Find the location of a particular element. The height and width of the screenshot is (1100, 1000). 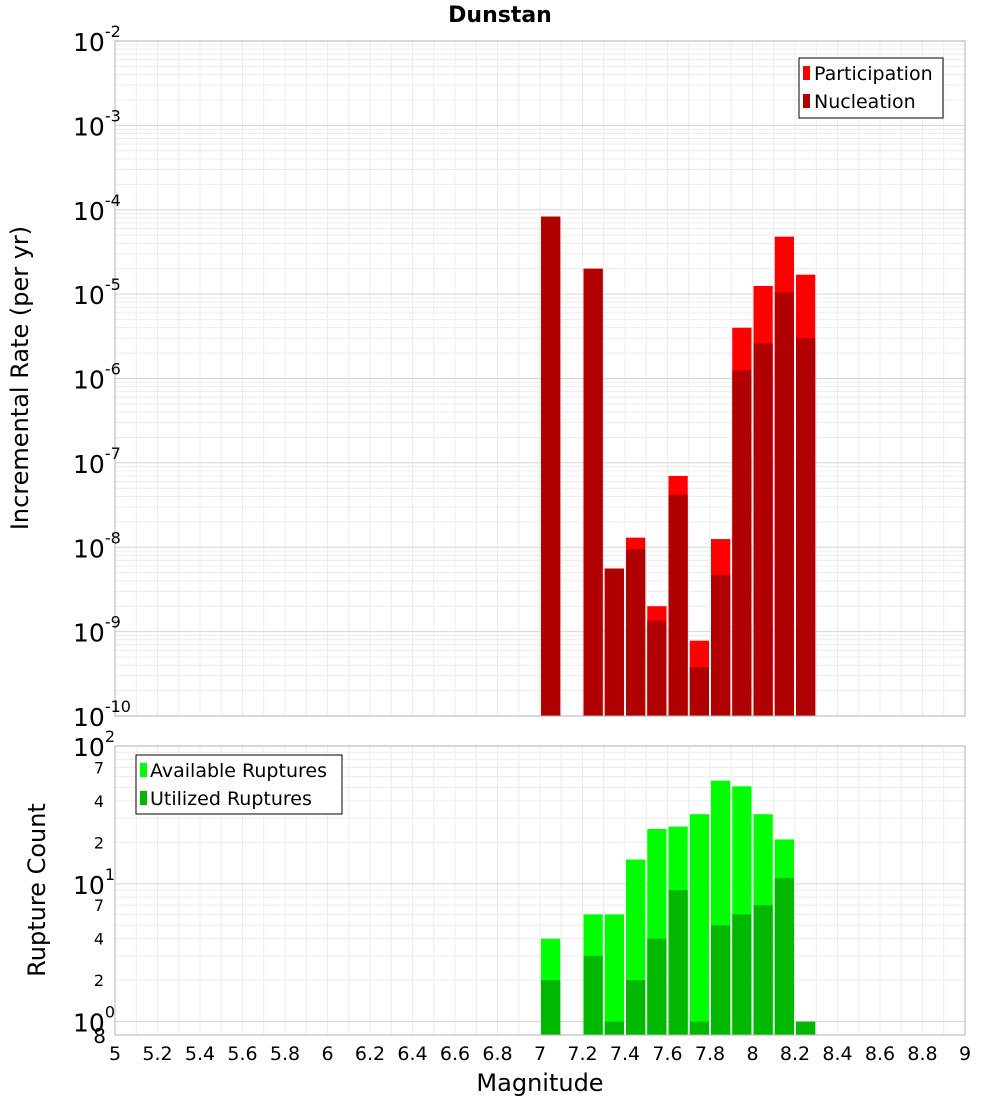

top-y-tick-labels: 10⁻¹⁰ 10⁻⁹ 10⁻⁸ 10⁻⁷ 10⁻⁶ 10⁻⁵ 10⁻⁴ 10⁻³ 10⁻² is located at coordinates (102, 377).